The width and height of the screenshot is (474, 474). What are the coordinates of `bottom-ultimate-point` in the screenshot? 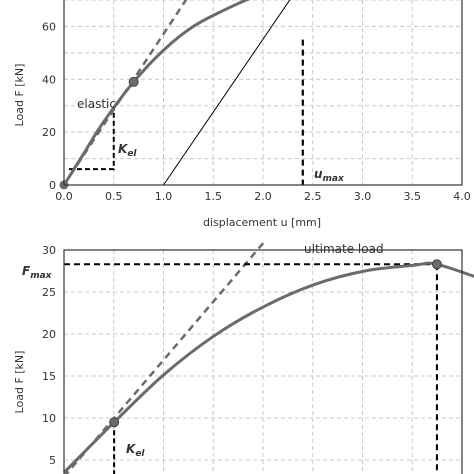 It's located at (436, 264).